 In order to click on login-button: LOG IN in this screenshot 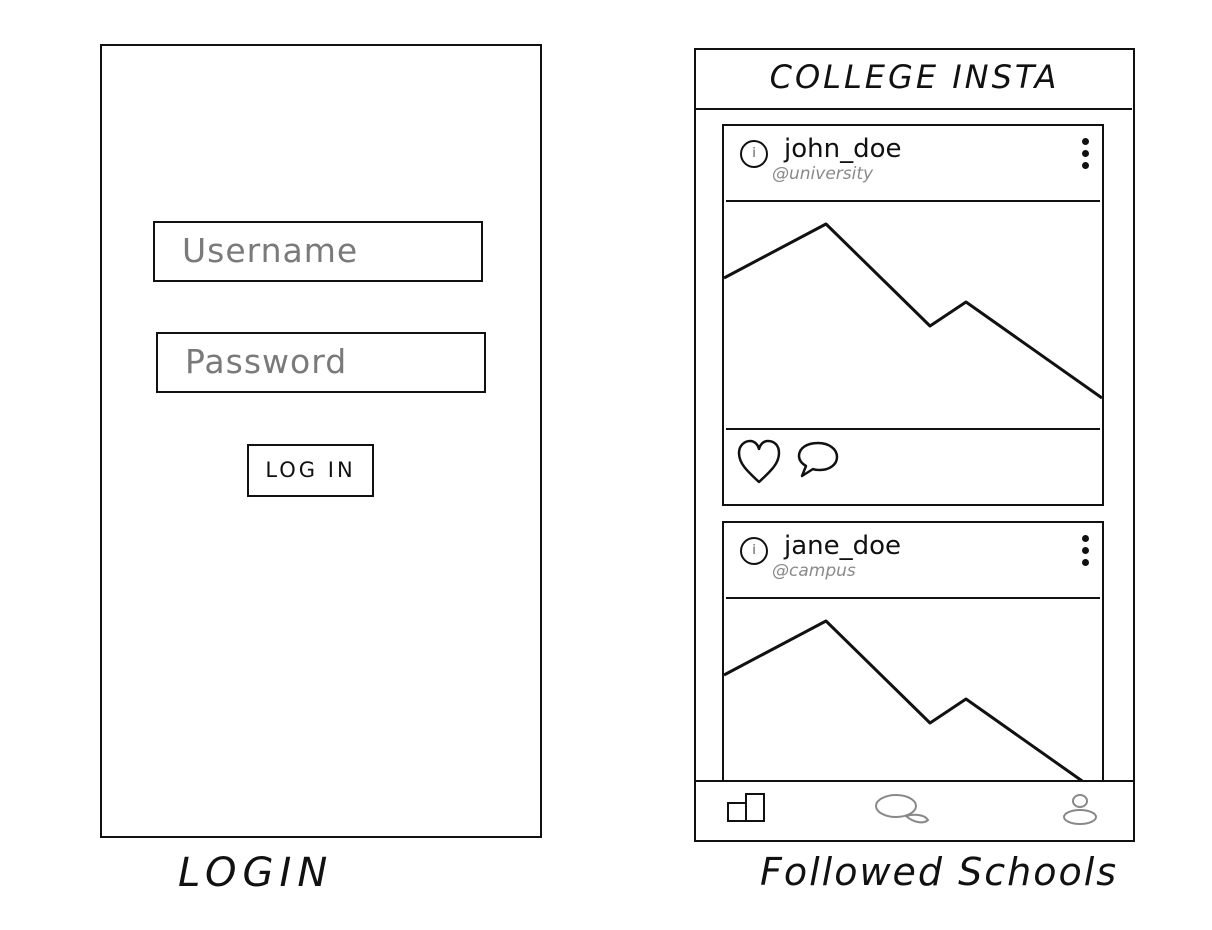, I will do `click(310, 470)`.